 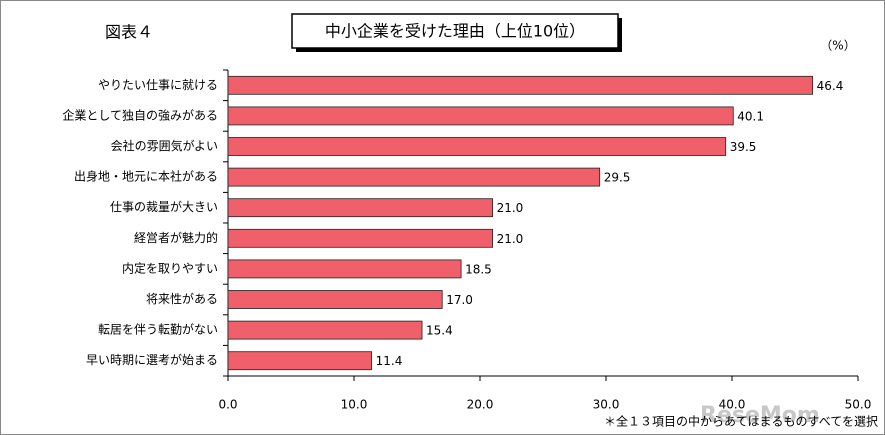 I want to click on chart-title: 中小企業を受けた理由（上位10位）, so click(x=455, y=31).